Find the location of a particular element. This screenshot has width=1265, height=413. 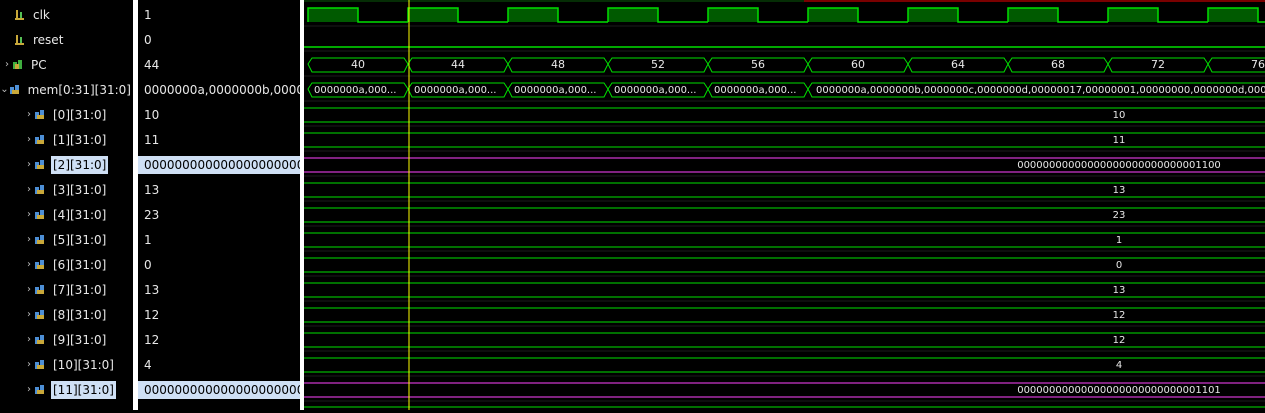

pc-value-label: 64 is located at coordinates (958, 64).